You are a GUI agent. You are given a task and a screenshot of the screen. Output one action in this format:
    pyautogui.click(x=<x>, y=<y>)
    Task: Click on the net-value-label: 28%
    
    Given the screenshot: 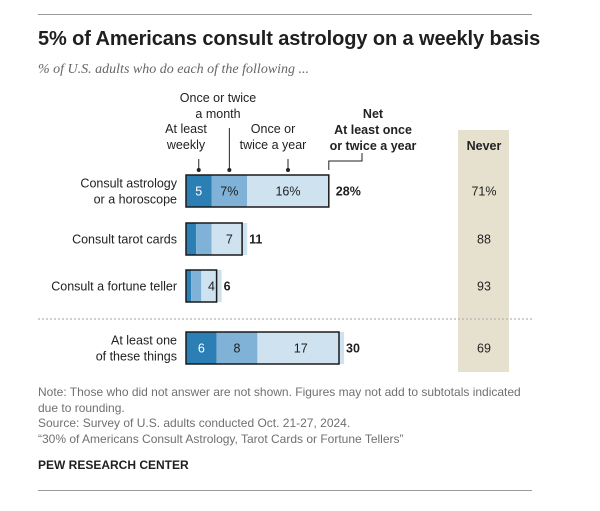 What is the action you would take?
    pyautogui.click(x=348, y=192)
    